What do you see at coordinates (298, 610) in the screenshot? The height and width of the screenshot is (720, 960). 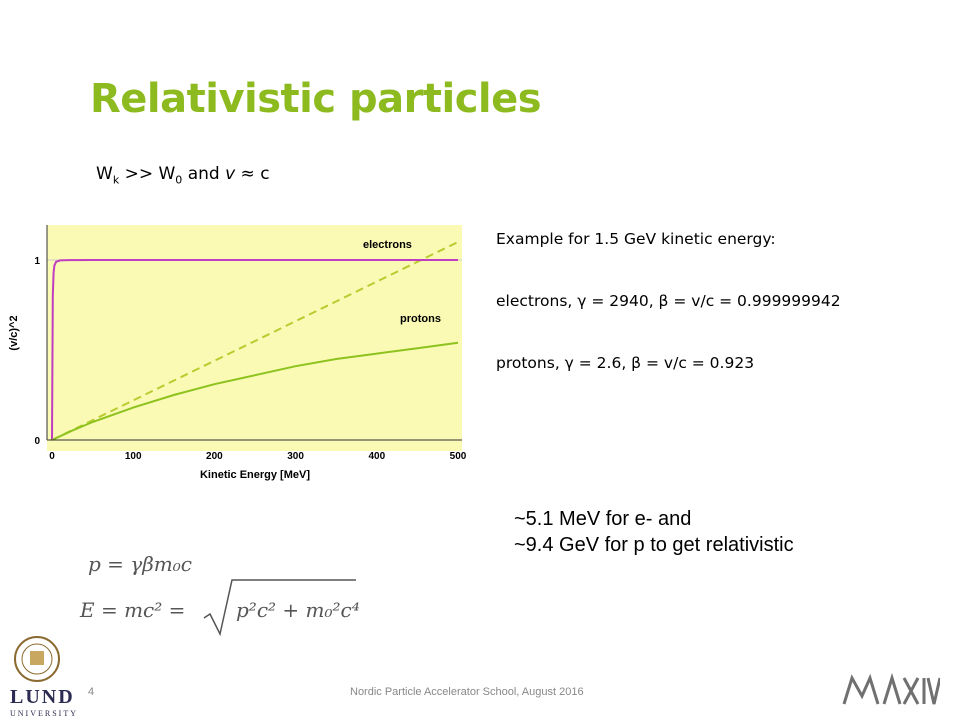 I see `energy-formula-rhs: p²c² + m₀²c⁴` at bounding box center [298, 610].